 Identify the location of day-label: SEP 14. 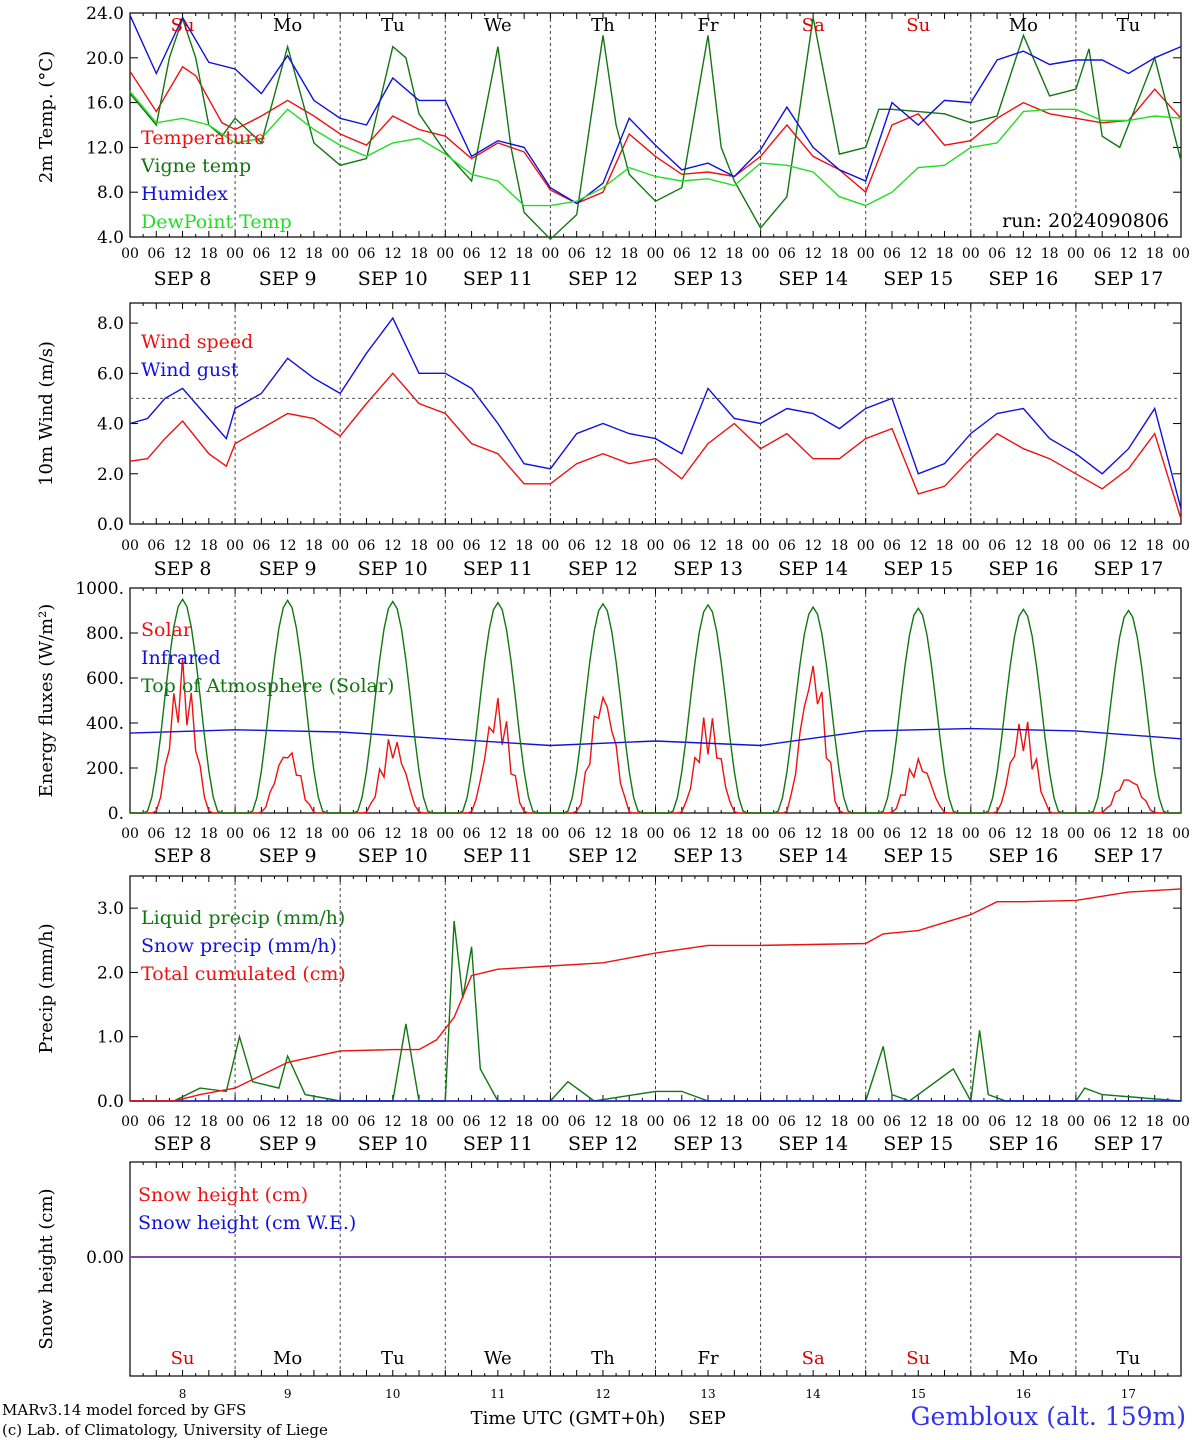
(813, 279).